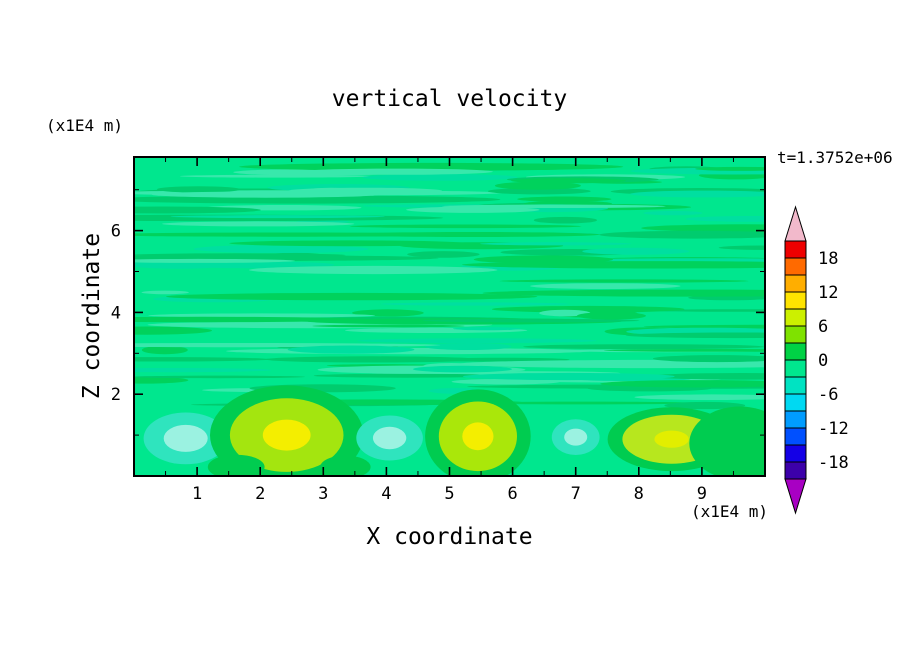 This screenshot has width=904, height=654. What do you see at coordinates (323, 494) in the screenshot?
I see `svg-text: 3` at bounding box center [323, 494].